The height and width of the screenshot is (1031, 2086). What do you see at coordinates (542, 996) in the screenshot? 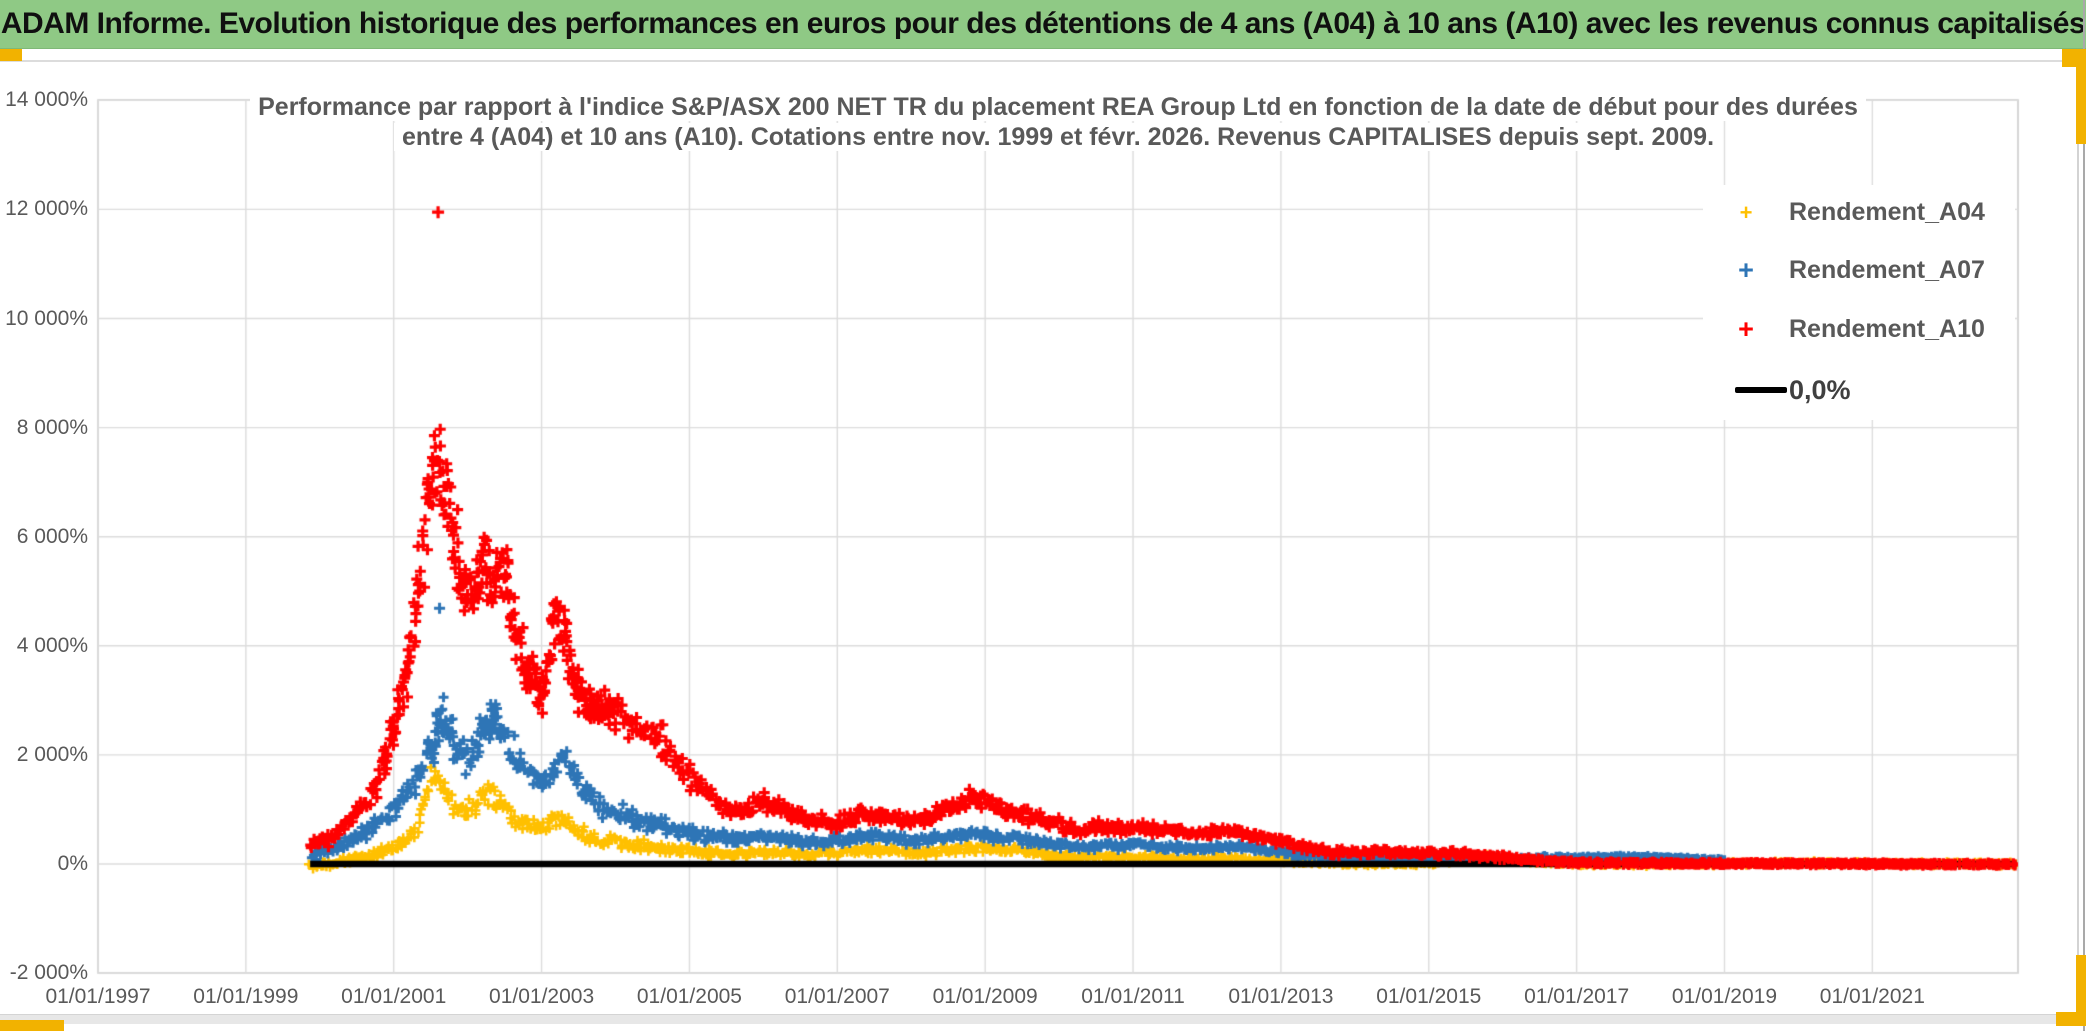
I see `x-tick-label: 01/01/2003` at bounding box center [542, 996].